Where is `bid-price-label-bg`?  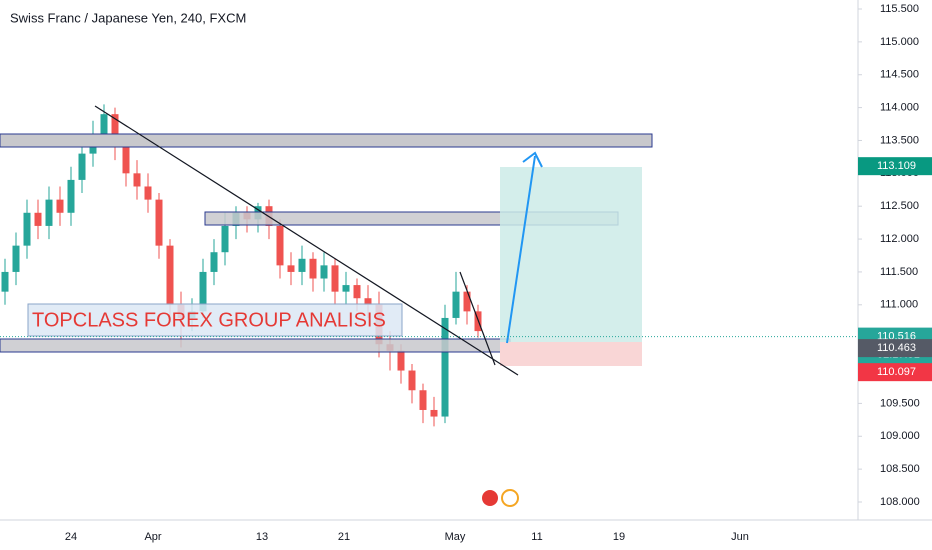
bid-price-label-bg is located at coordinates (895, 348).